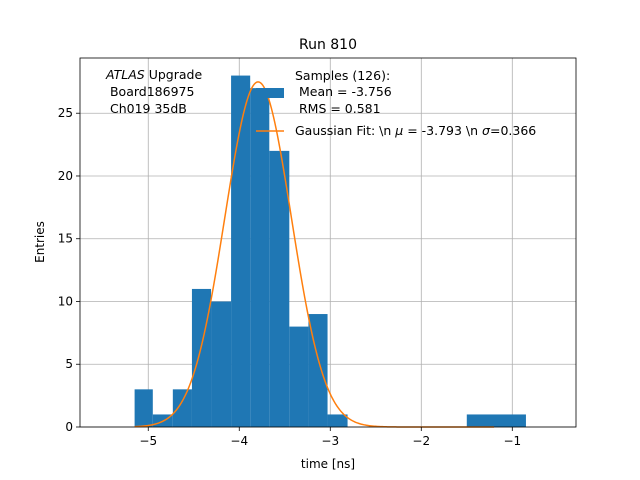 The width and height of the screenshot is (640, 480). Describe the element at coordinates (174, 74) in the screenshot. I see `annotation-upgrade: Upgrade` at that location.